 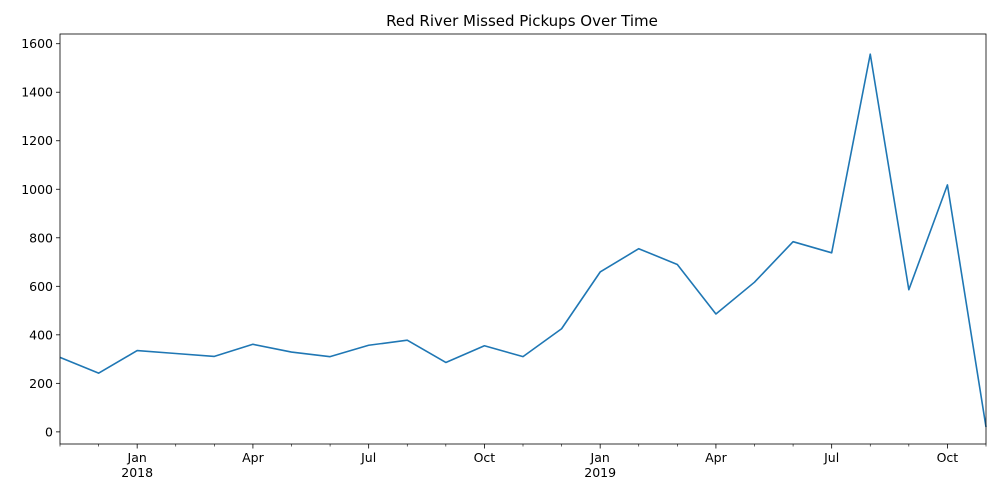 I want to click on y-tick-label: 800, so click(x=41, y=237).